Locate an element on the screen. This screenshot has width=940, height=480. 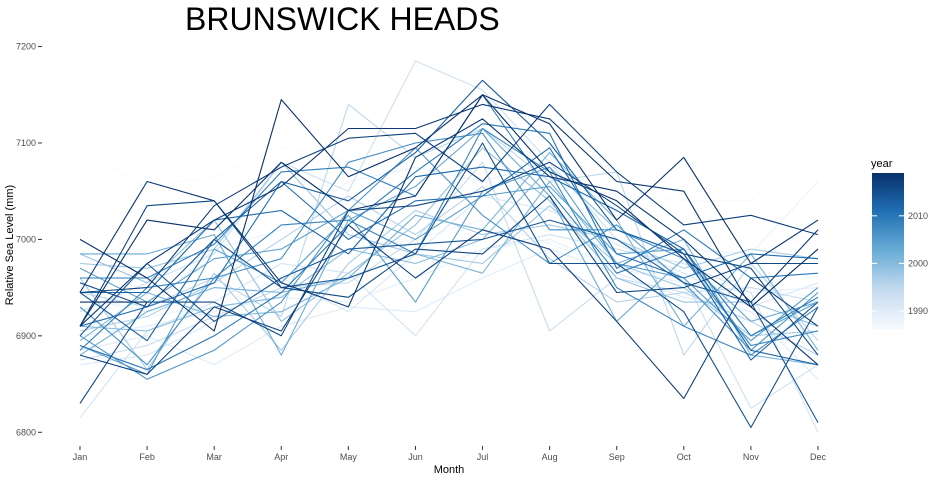
x-tick-label: Apr is located at coordinates (281, 457).